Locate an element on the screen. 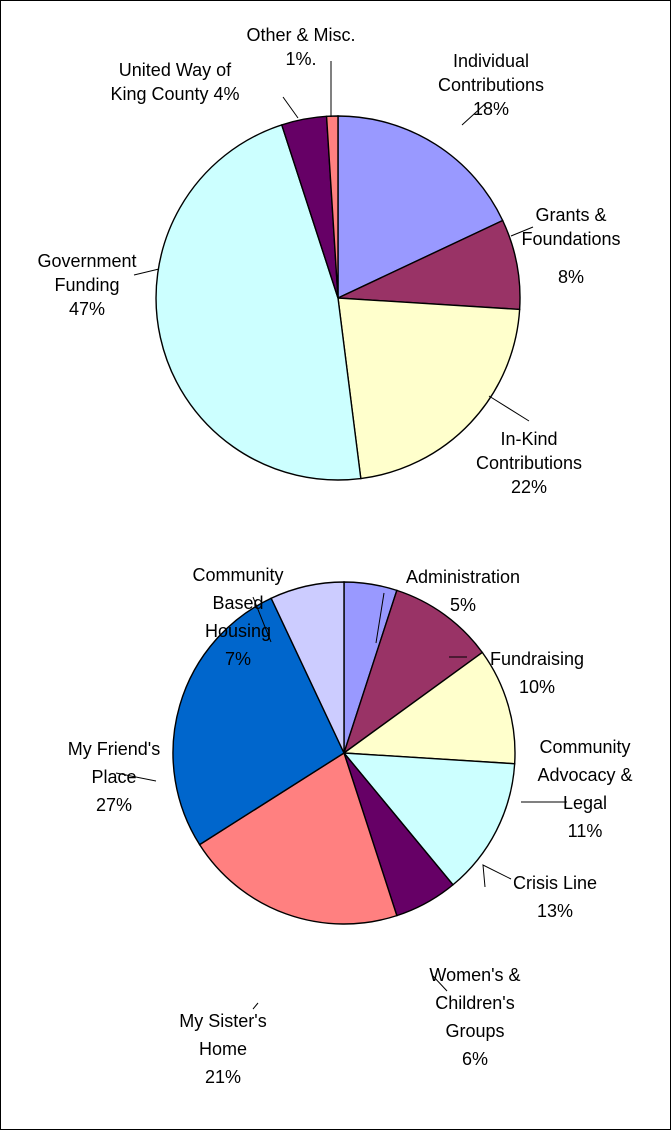 The width and height of the screenshot is (671, 1131). slice-label-fundraising: Fundraising 10% is located at coordinates (537, 673).